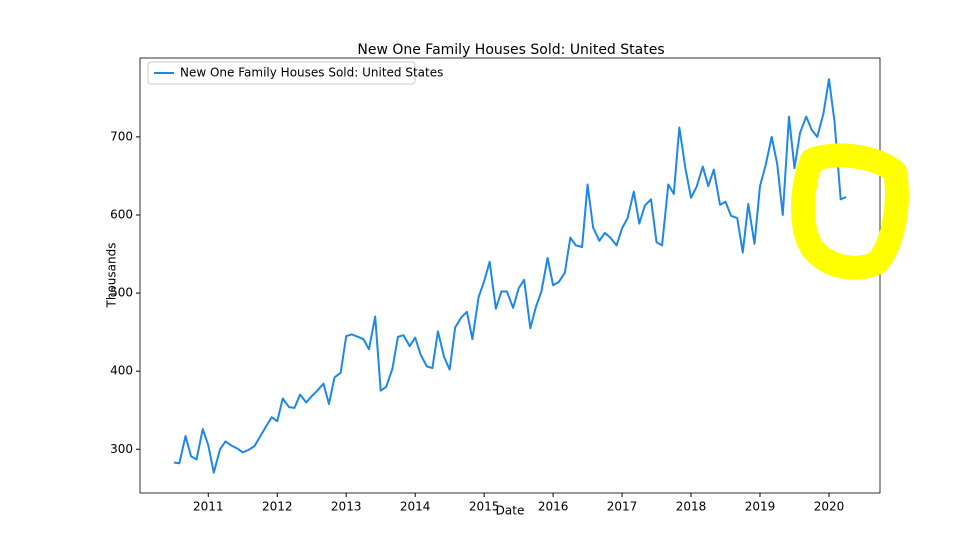  I want to click on legend-box, so click(281, 73).